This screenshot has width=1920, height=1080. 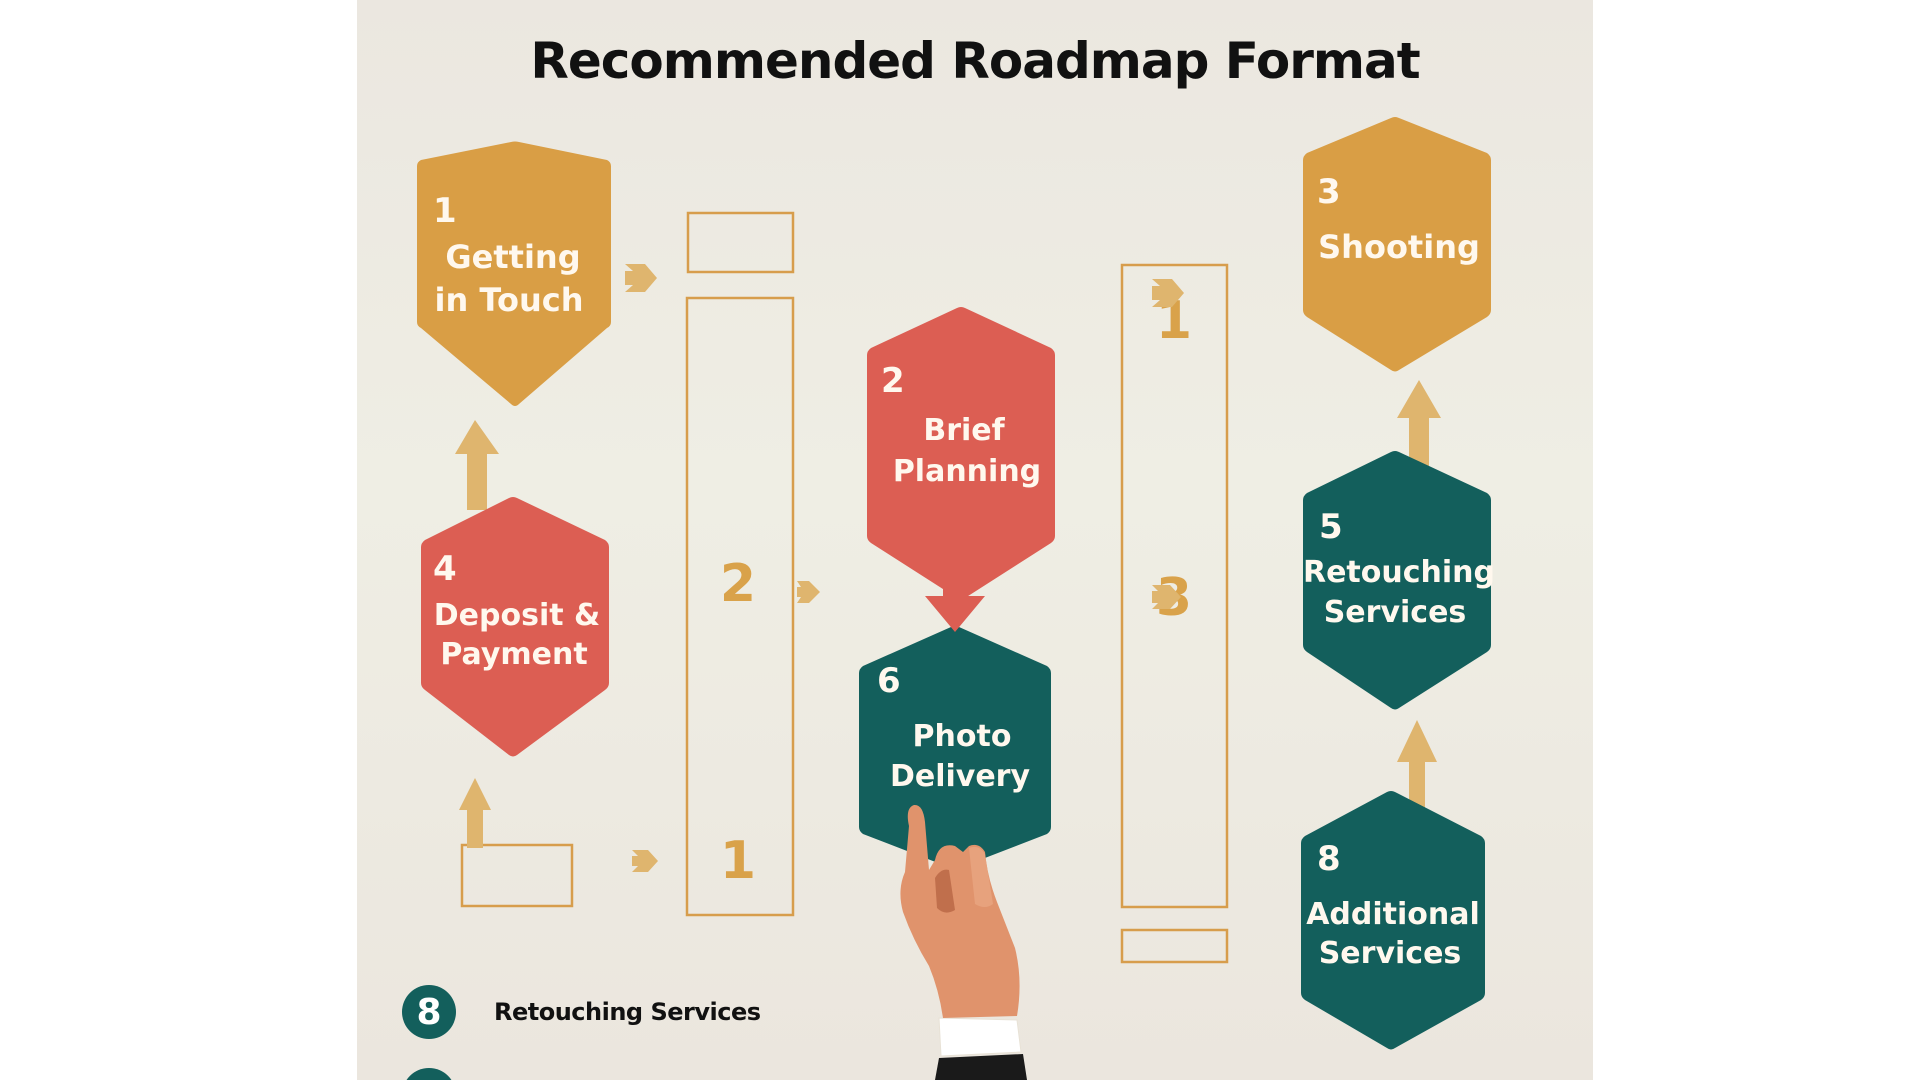 I want to click on step-label-line1: Retouching, so click(x=1399, y=572).